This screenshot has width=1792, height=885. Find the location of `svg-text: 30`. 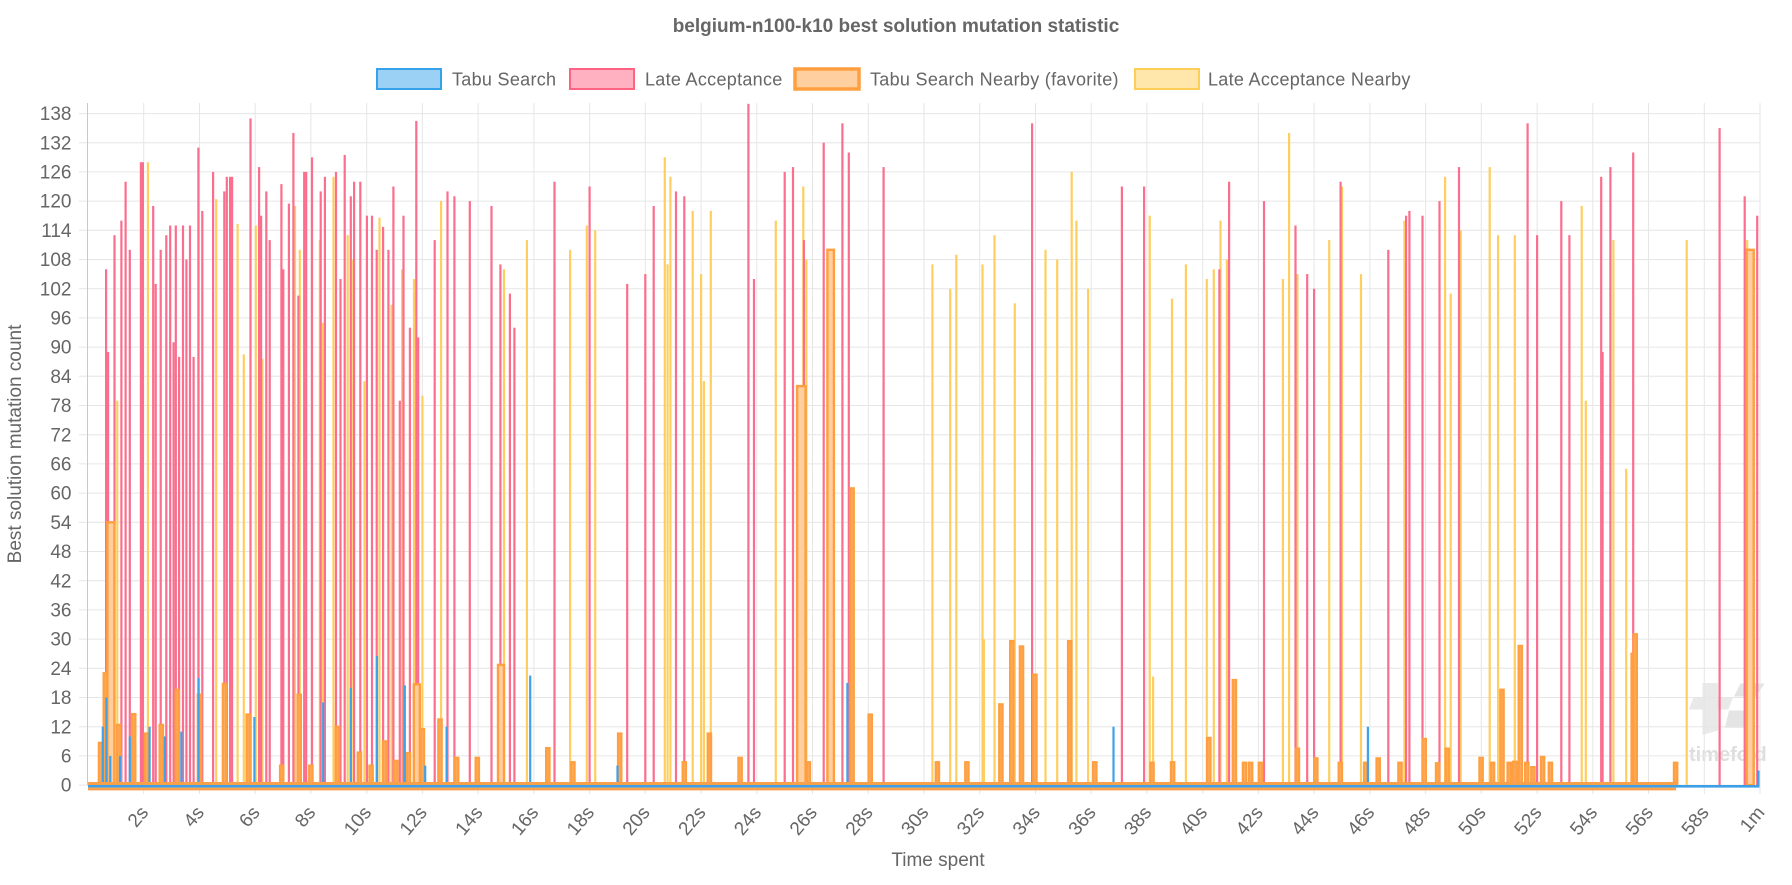

svg-text: 30 is located at coordinates (60, 640).